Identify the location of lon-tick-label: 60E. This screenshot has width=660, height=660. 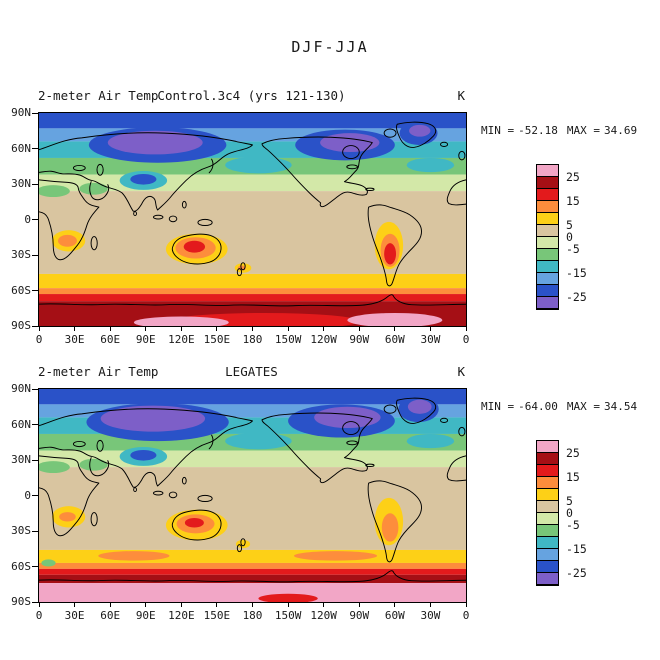
(110, 339).